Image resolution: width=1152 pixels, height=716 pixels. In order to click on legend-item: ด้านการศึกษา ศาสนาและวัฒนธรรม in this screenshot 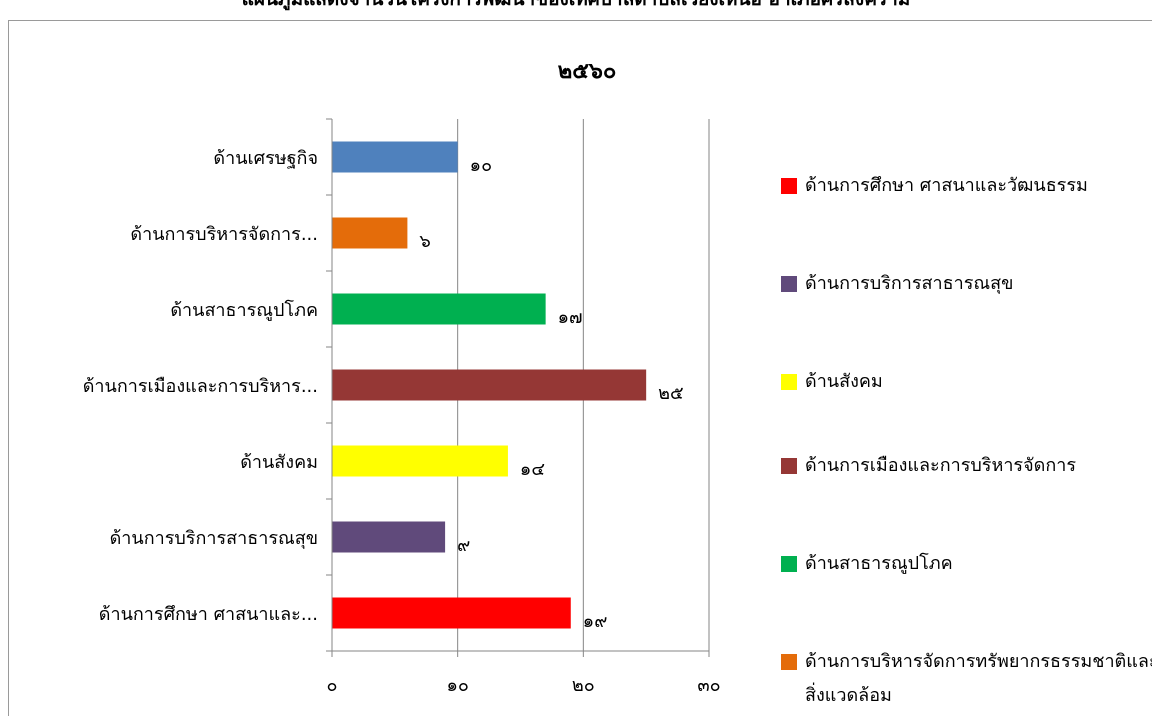, I will do `click(966, 186)`.